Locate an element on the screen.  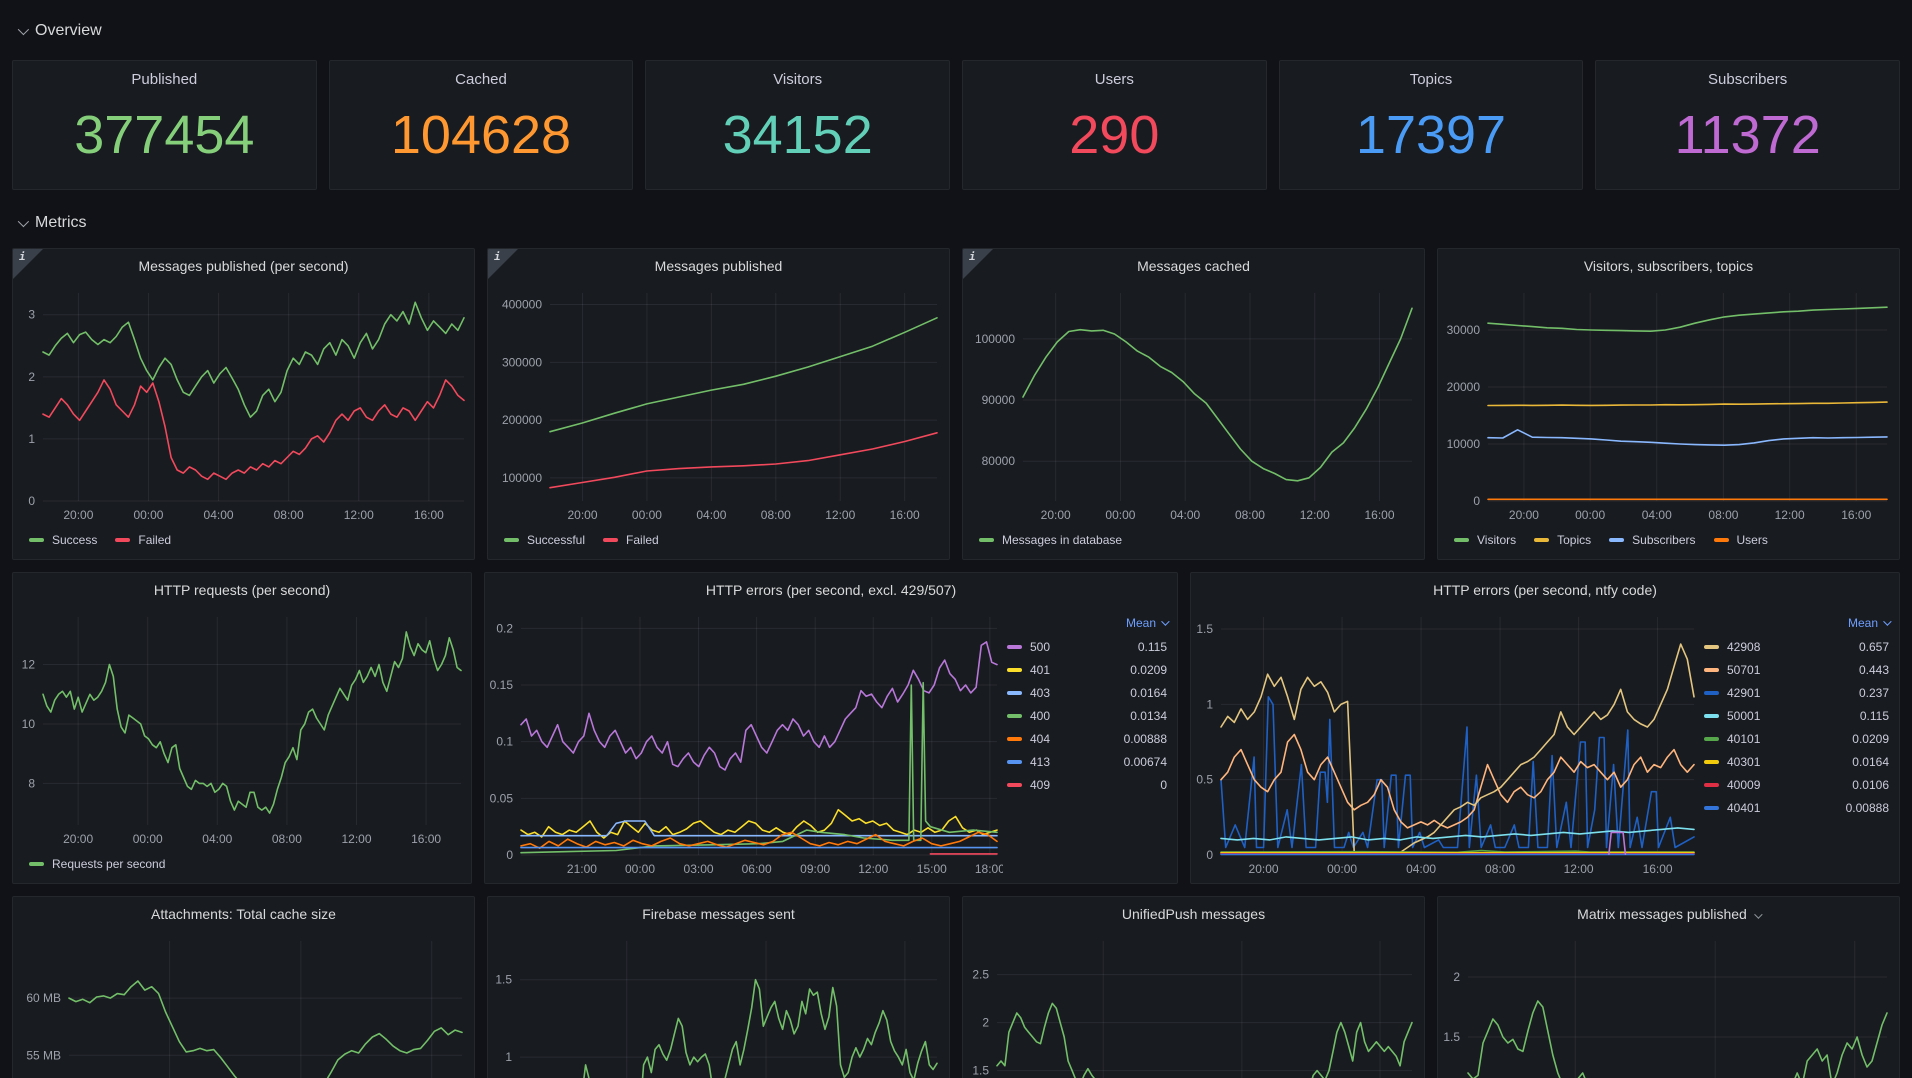
svg-text: 2 is located at coordinates (31, 377).